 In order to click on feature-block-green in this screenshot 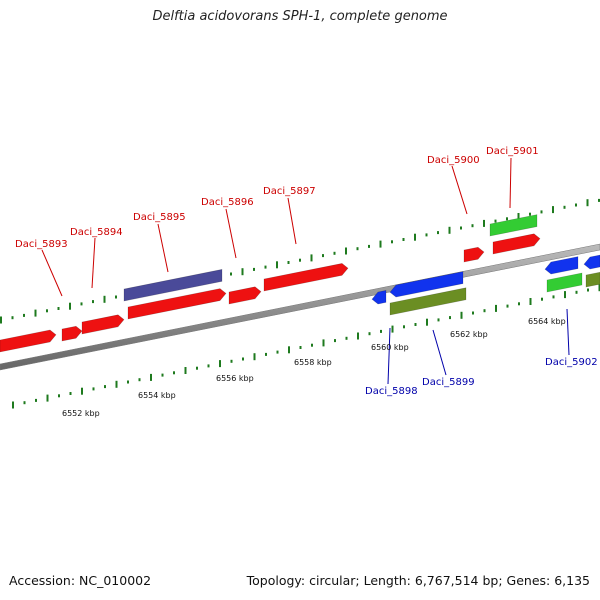, I will do `click(564, 282)`.